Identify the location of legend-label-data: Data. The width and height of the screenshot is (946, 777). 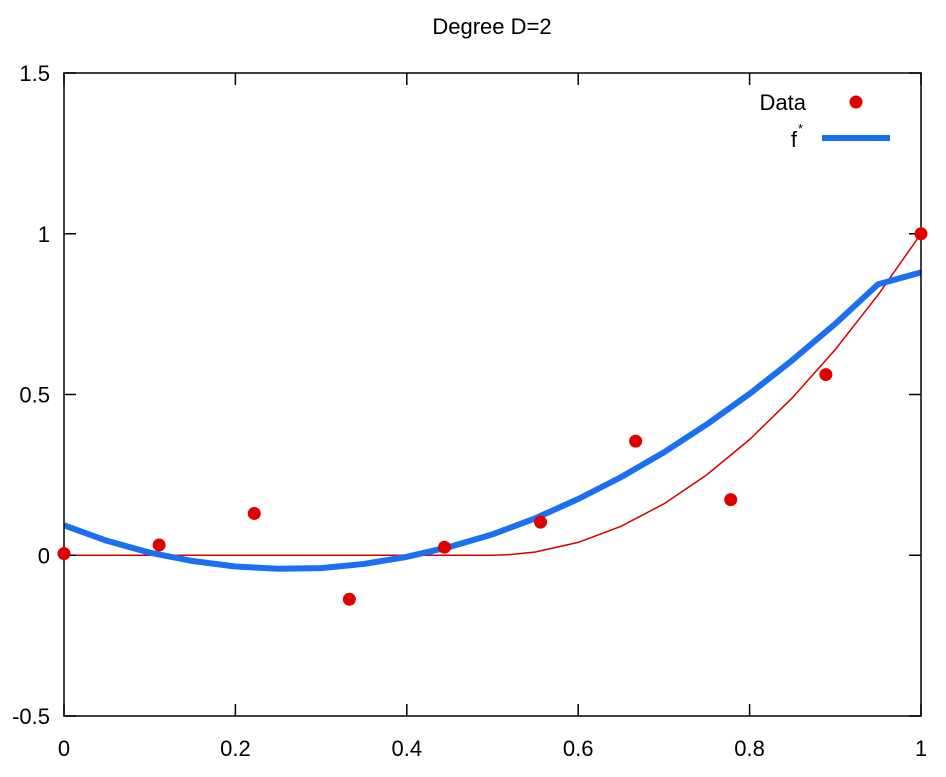
(783, 102).